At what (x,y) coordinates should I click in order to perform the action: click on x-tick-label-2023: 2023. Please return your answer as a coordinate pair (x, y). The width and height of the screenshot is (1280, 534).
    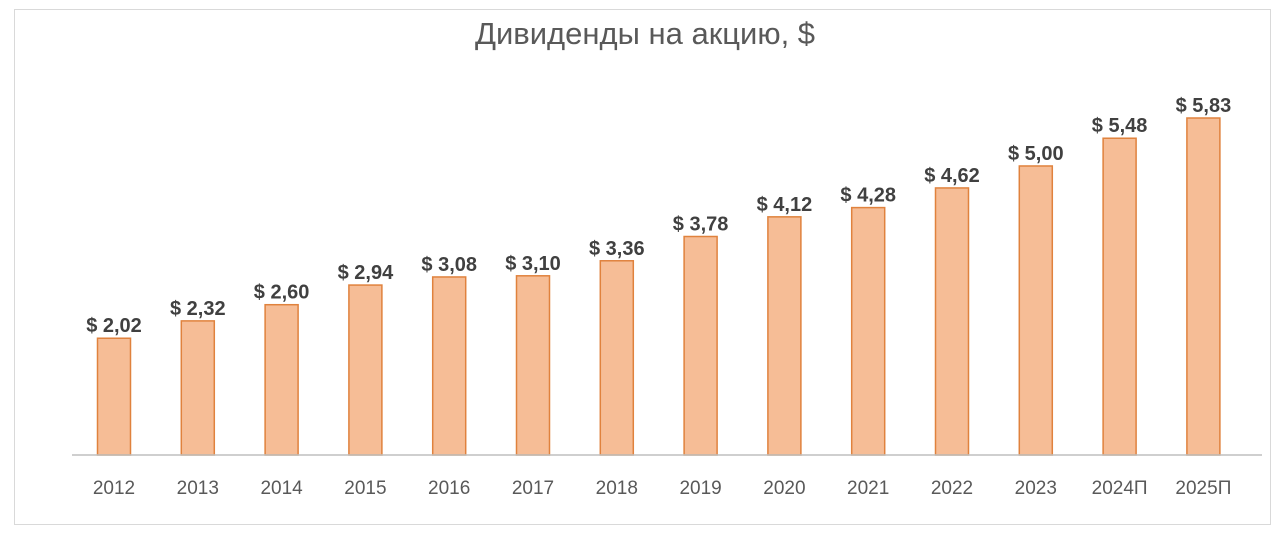
    Looking at the image, I should click on (1036, 488).